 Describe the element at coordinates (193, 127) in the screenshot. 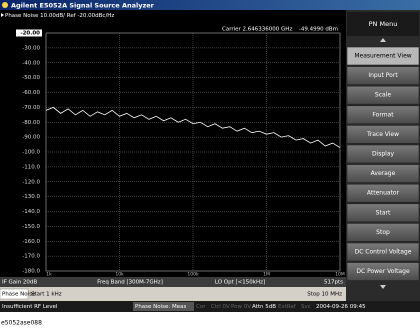

I see `trace` at that location.